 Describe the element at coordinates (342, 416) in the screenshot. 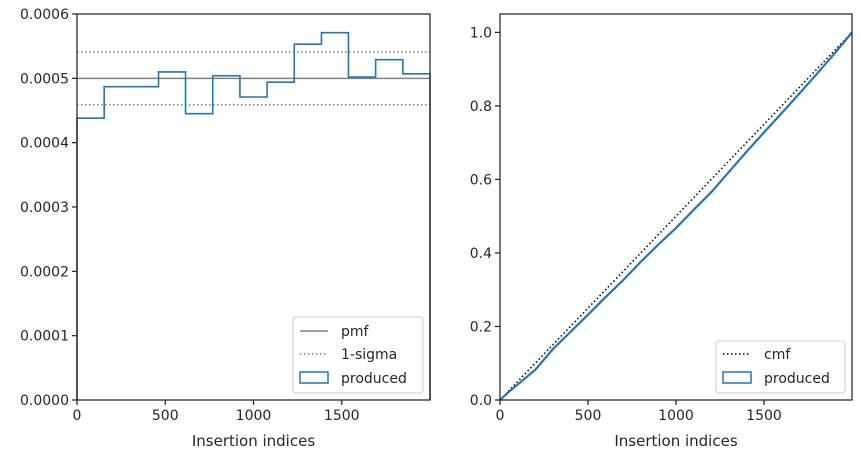

I see `left-x-tick-label: 1500` at that location.